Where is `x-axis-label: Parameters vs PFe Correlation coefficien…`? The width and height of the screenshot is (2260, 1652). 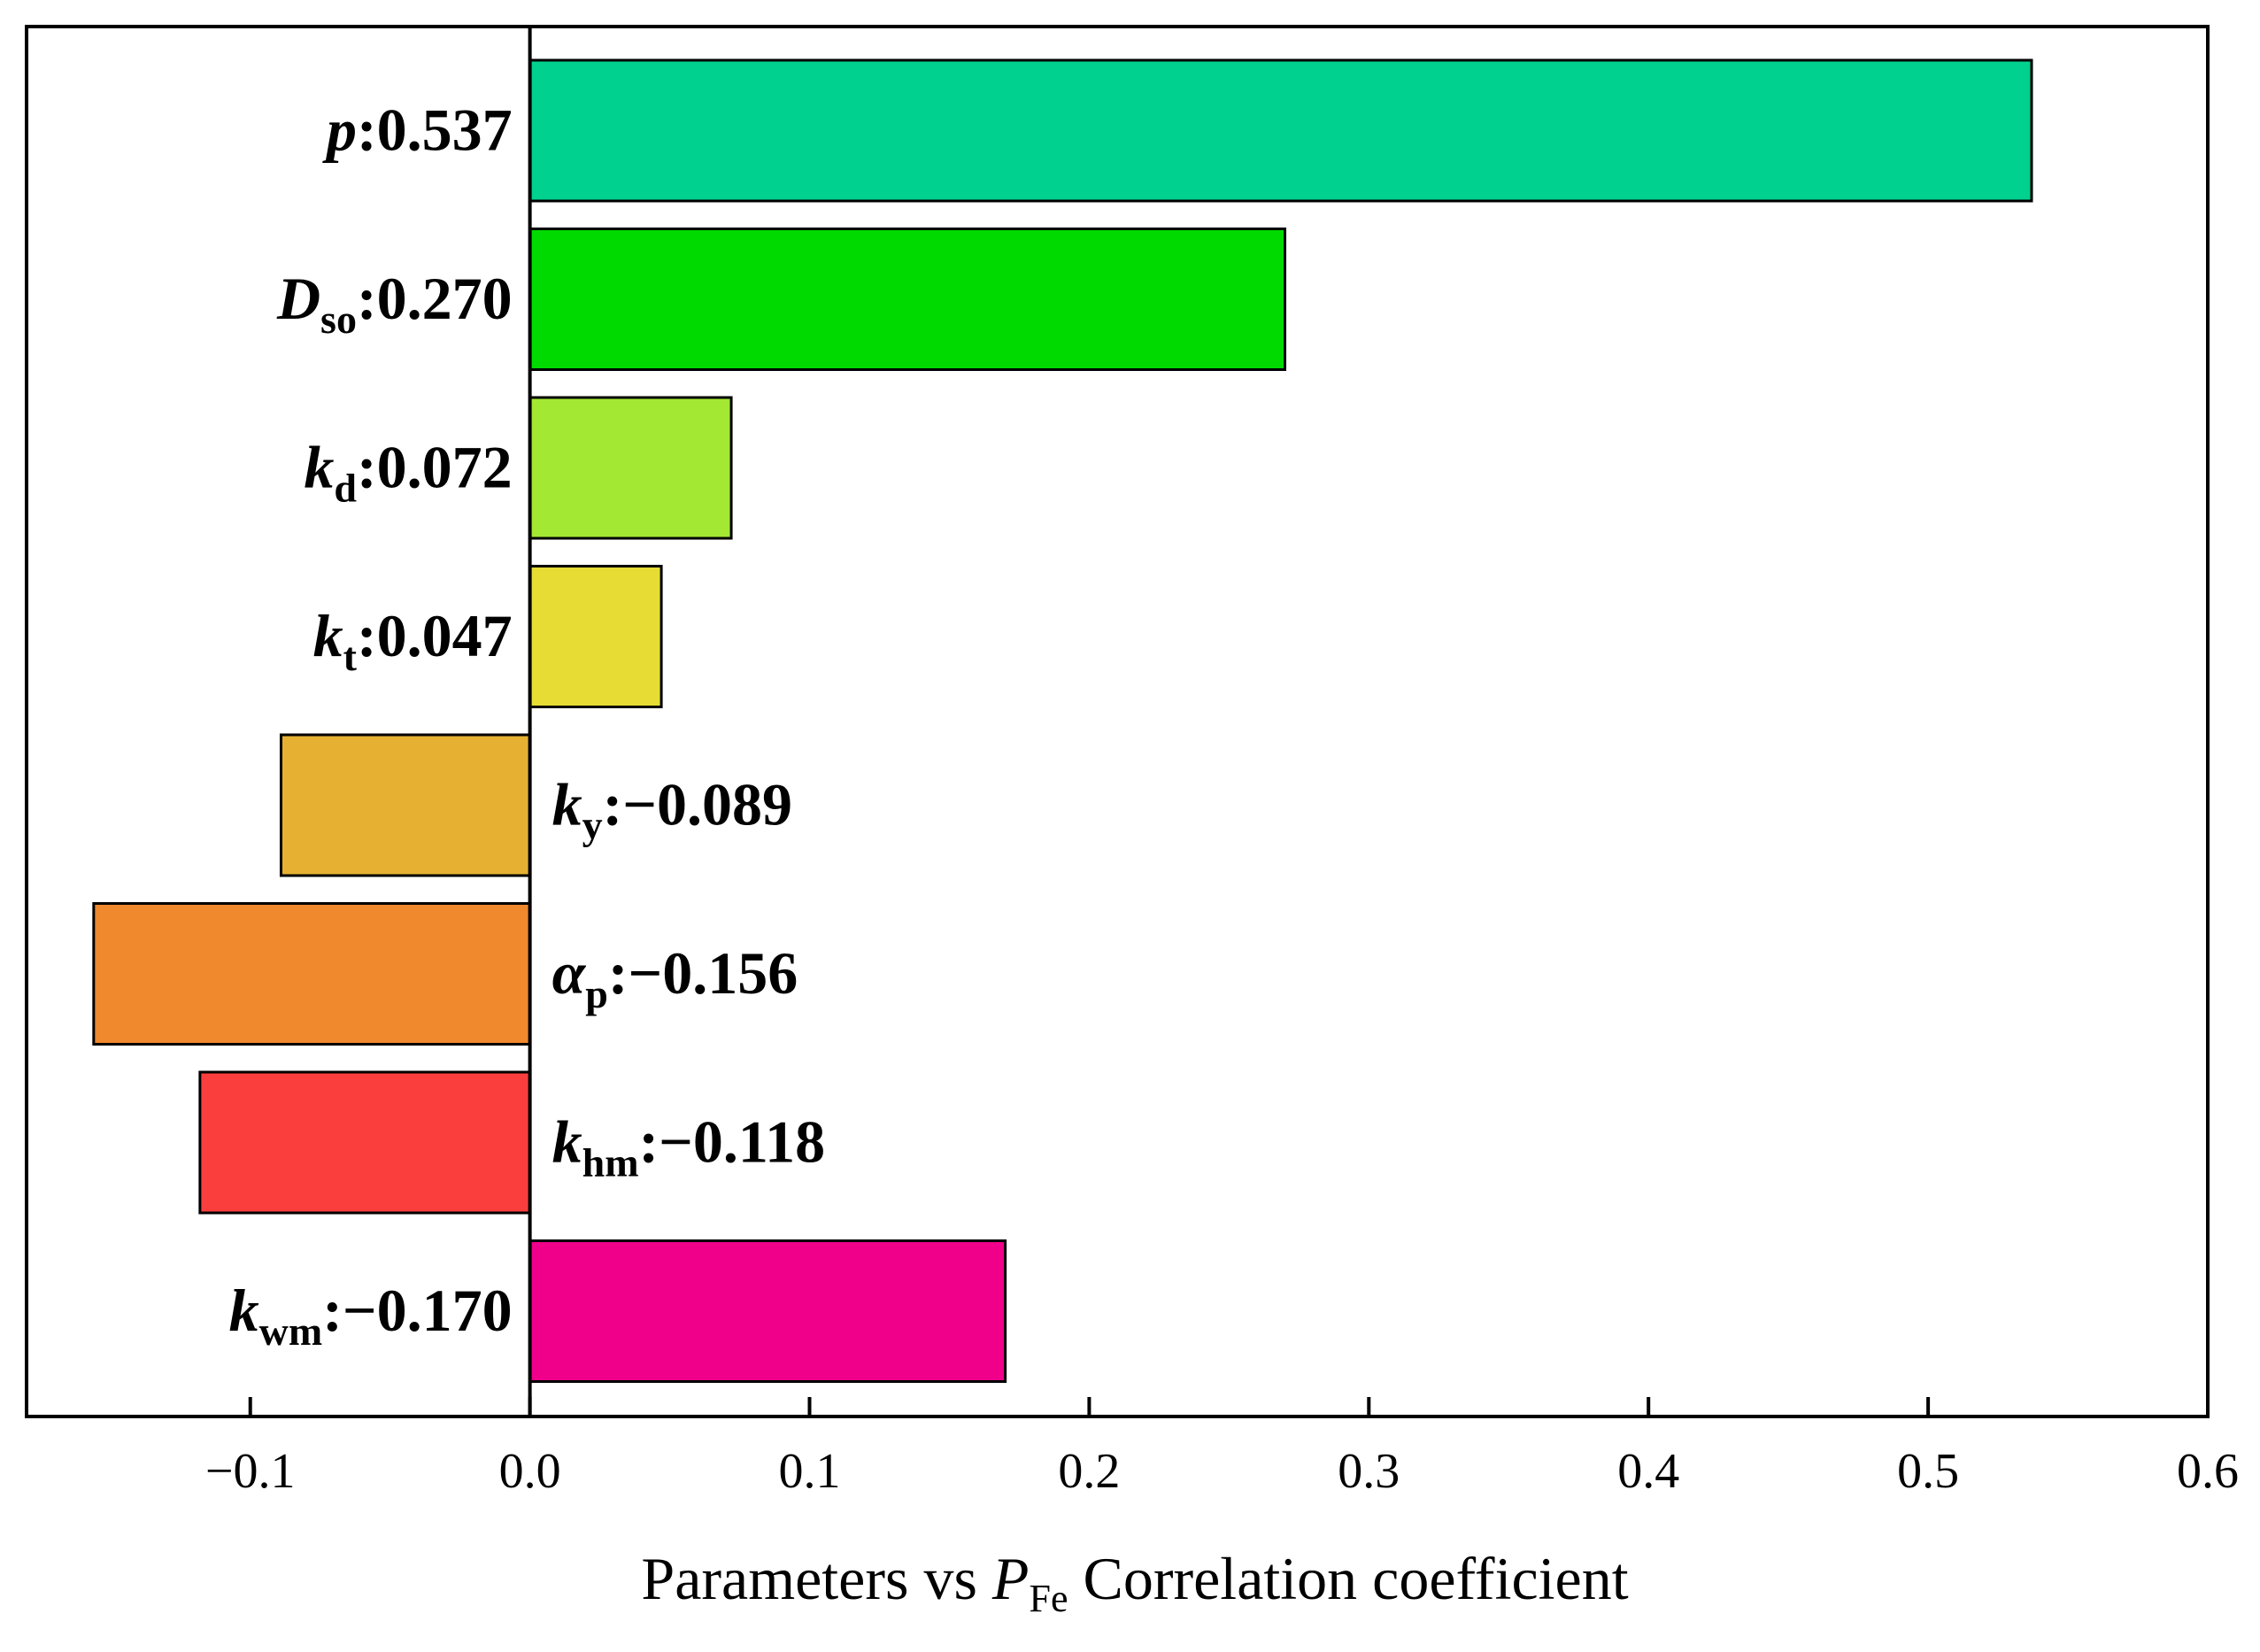
x-axis-label: Parameters vs PFe Correlation coefficien… is located at coordinates (1134, 1582).